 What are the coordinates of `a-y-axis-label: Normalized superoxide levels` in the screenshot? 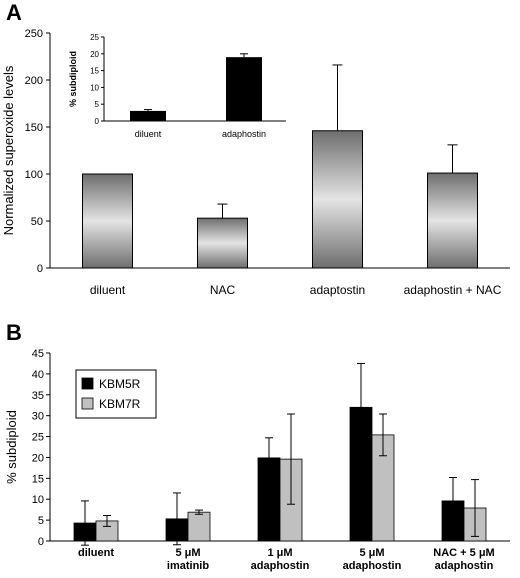 It's located at (8, 150).